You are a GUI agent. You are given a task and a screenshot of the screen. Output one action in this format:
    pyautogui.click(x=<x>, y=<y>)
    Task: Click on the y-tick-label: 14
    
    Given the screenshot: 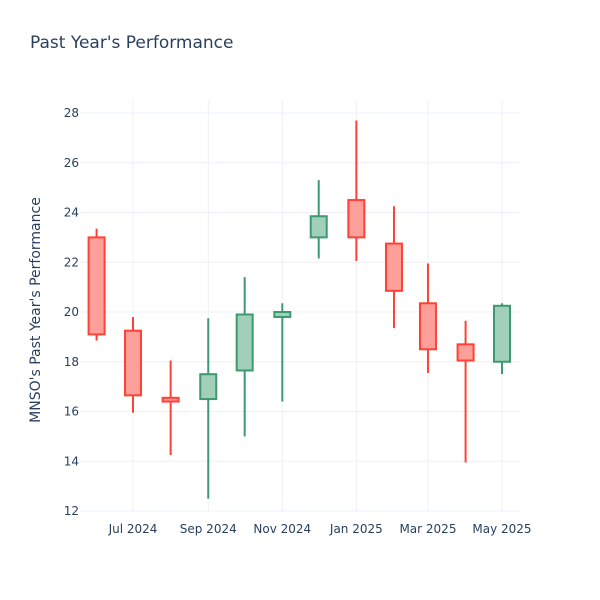 What is the action you would take?
    pyautogui.click(x=71, y=461)
    